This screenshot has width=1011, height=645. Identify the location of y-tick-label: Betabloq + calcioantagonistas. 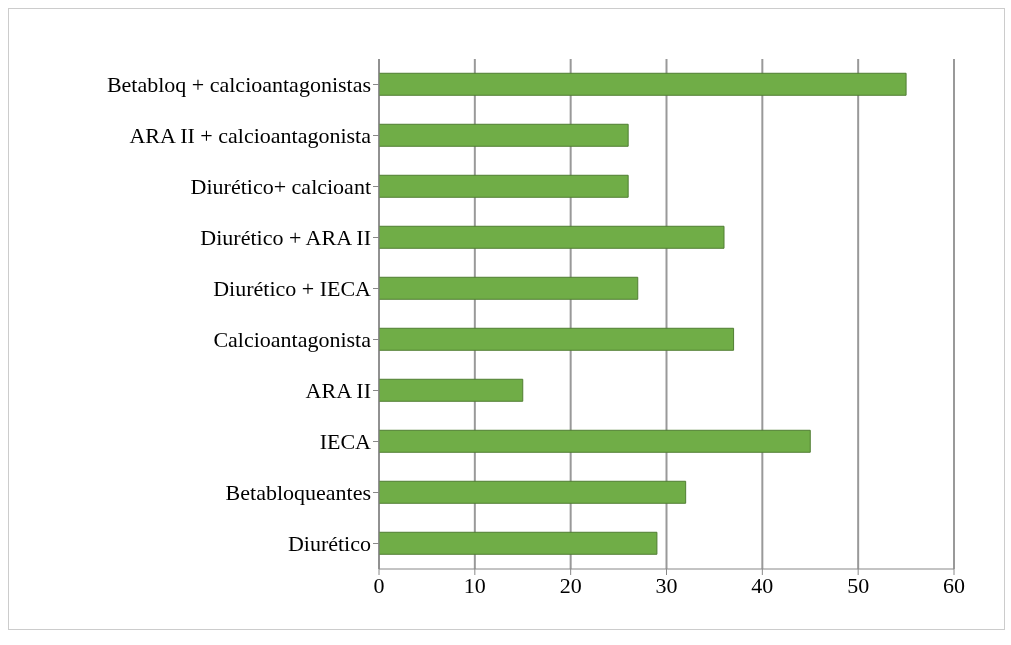
(238, 85).